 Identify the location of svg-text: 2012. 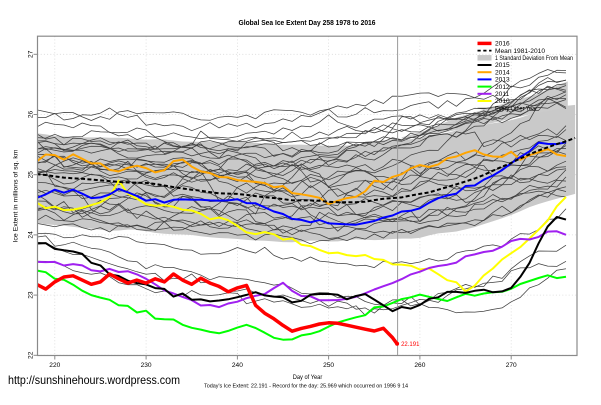
(502, 87).